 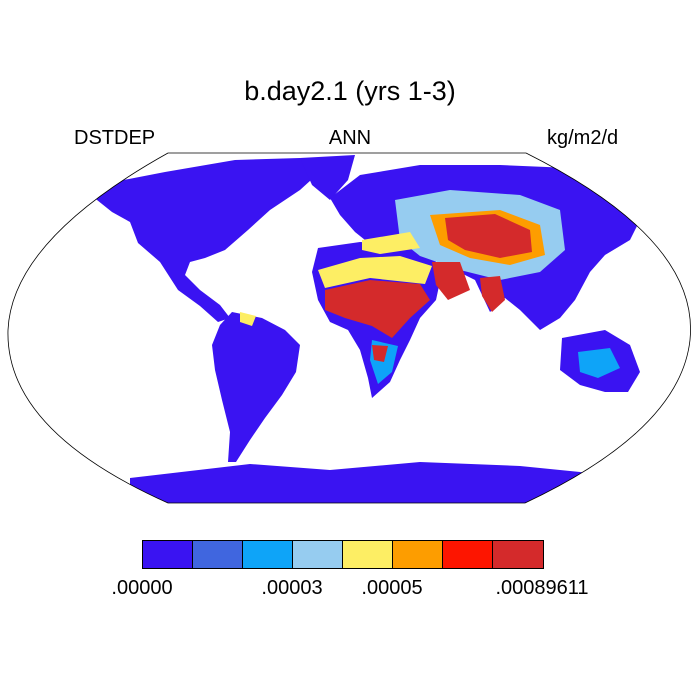 What do you see at coordinates (248, 319) in the screenshot?
I see `dust-sa-yellow` at bounding box center [248, 319].